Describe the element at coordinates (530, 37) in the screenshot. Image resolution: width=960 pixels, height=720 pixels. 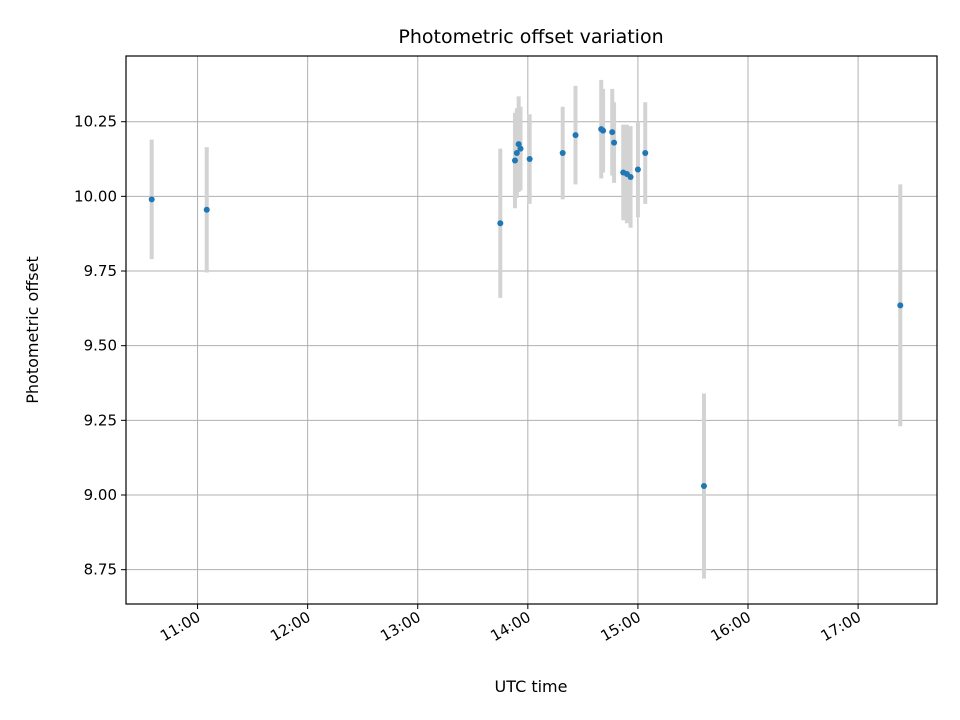
I see `chart-title: Photometric offset variation` at that location.